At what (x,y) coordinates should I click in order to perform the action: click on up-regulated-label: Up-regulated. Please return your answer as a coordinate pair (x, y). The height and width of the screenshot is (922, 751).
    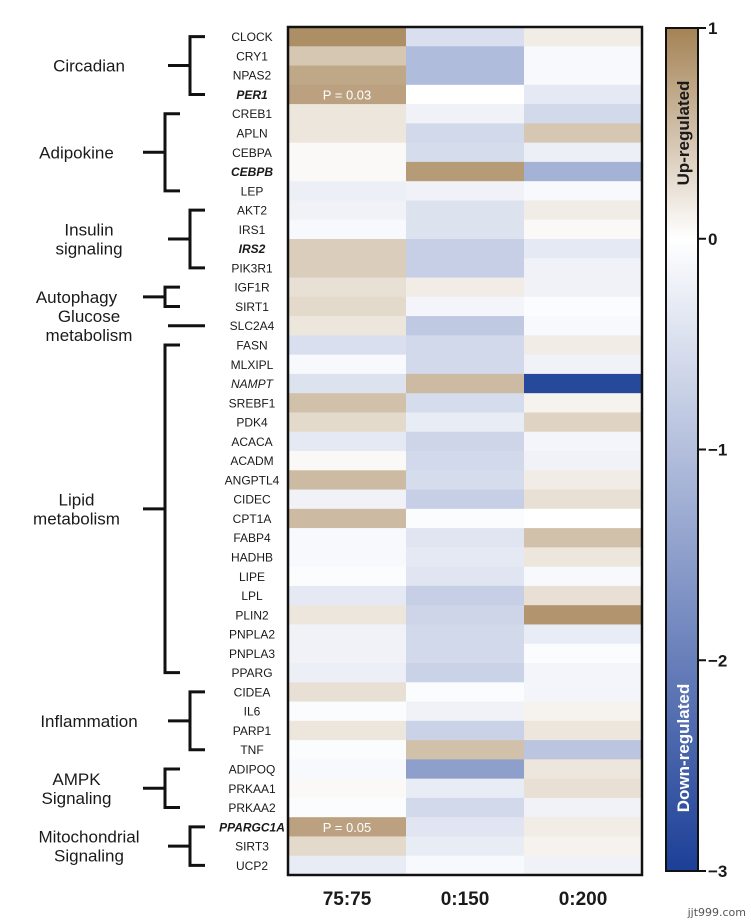
    Looking at the image, I should click on (683, 133).